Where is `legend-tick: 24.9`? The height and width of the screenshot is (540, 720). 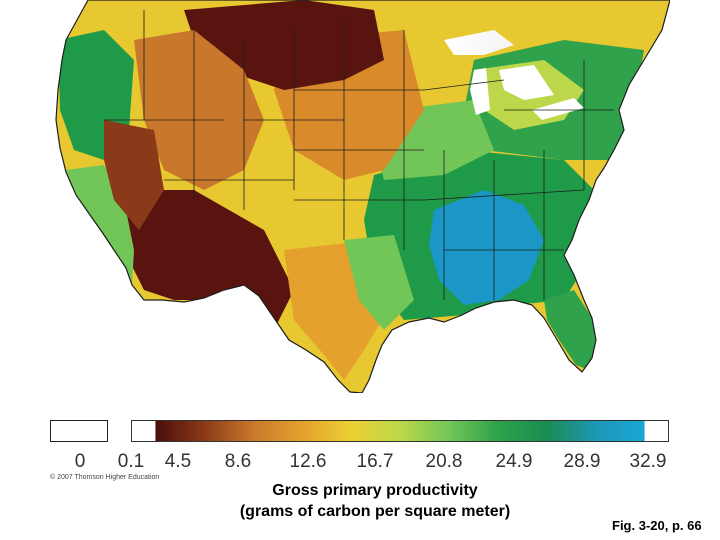
legend-tick: 24.9 is located at coordinates (514, 461).